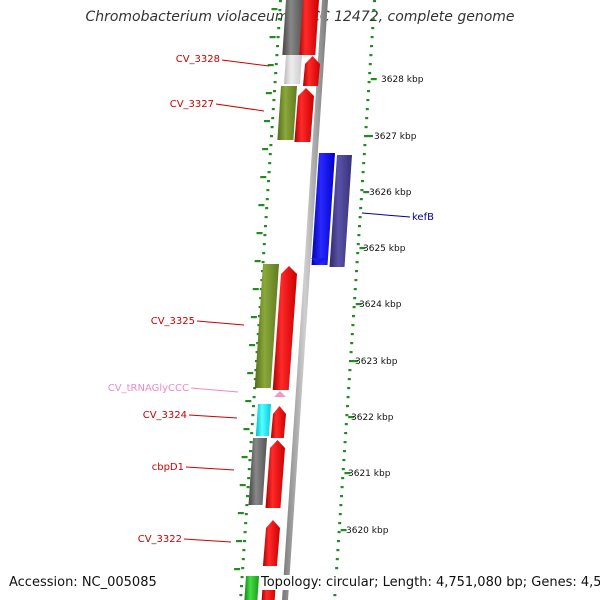 This screenshot has height=600, width=600. I want to click on gene-label-cv3324: CV_3324, so click(165, 415).